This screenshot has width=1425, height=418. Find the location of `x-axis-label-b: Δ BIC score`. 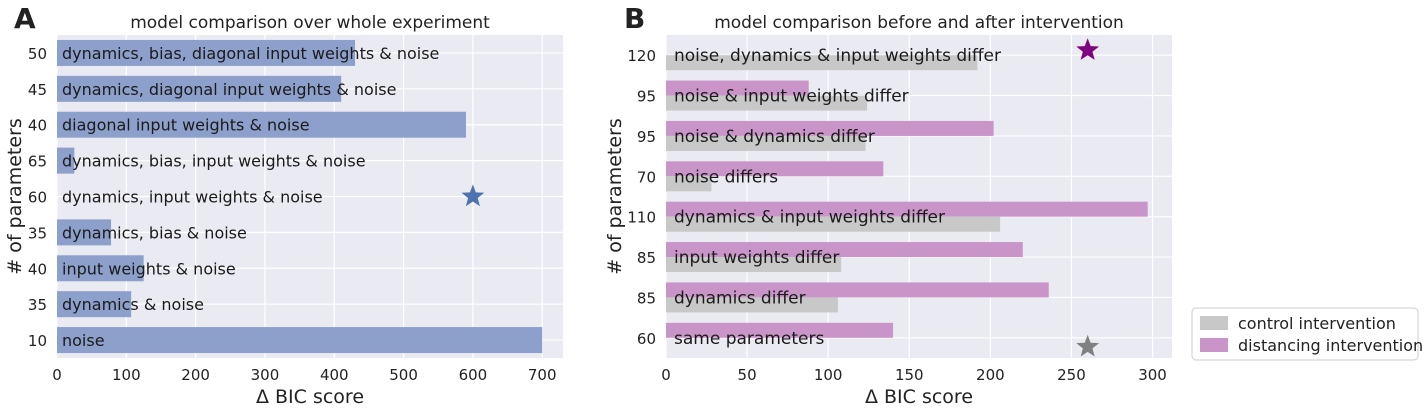

x-axis-label-b: Δ BIC score is located at coordinates (919, 397).